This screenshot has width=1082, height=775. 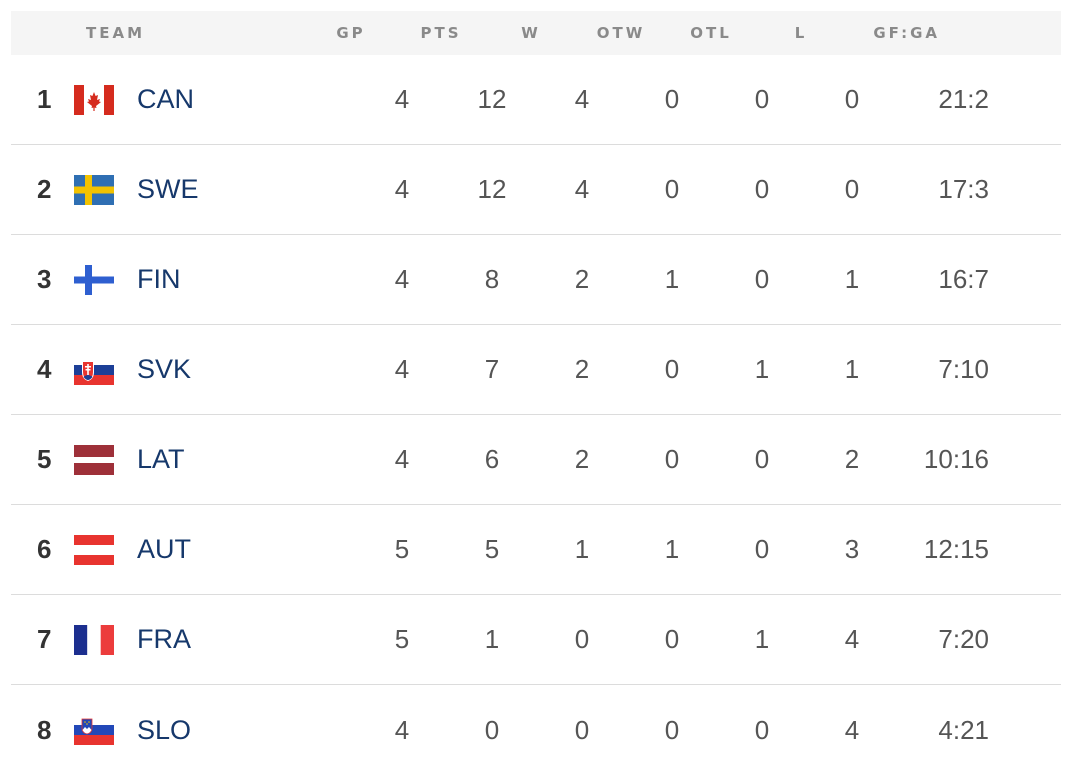 I want to click on team-name: FIN, so click(x=159, y=279).